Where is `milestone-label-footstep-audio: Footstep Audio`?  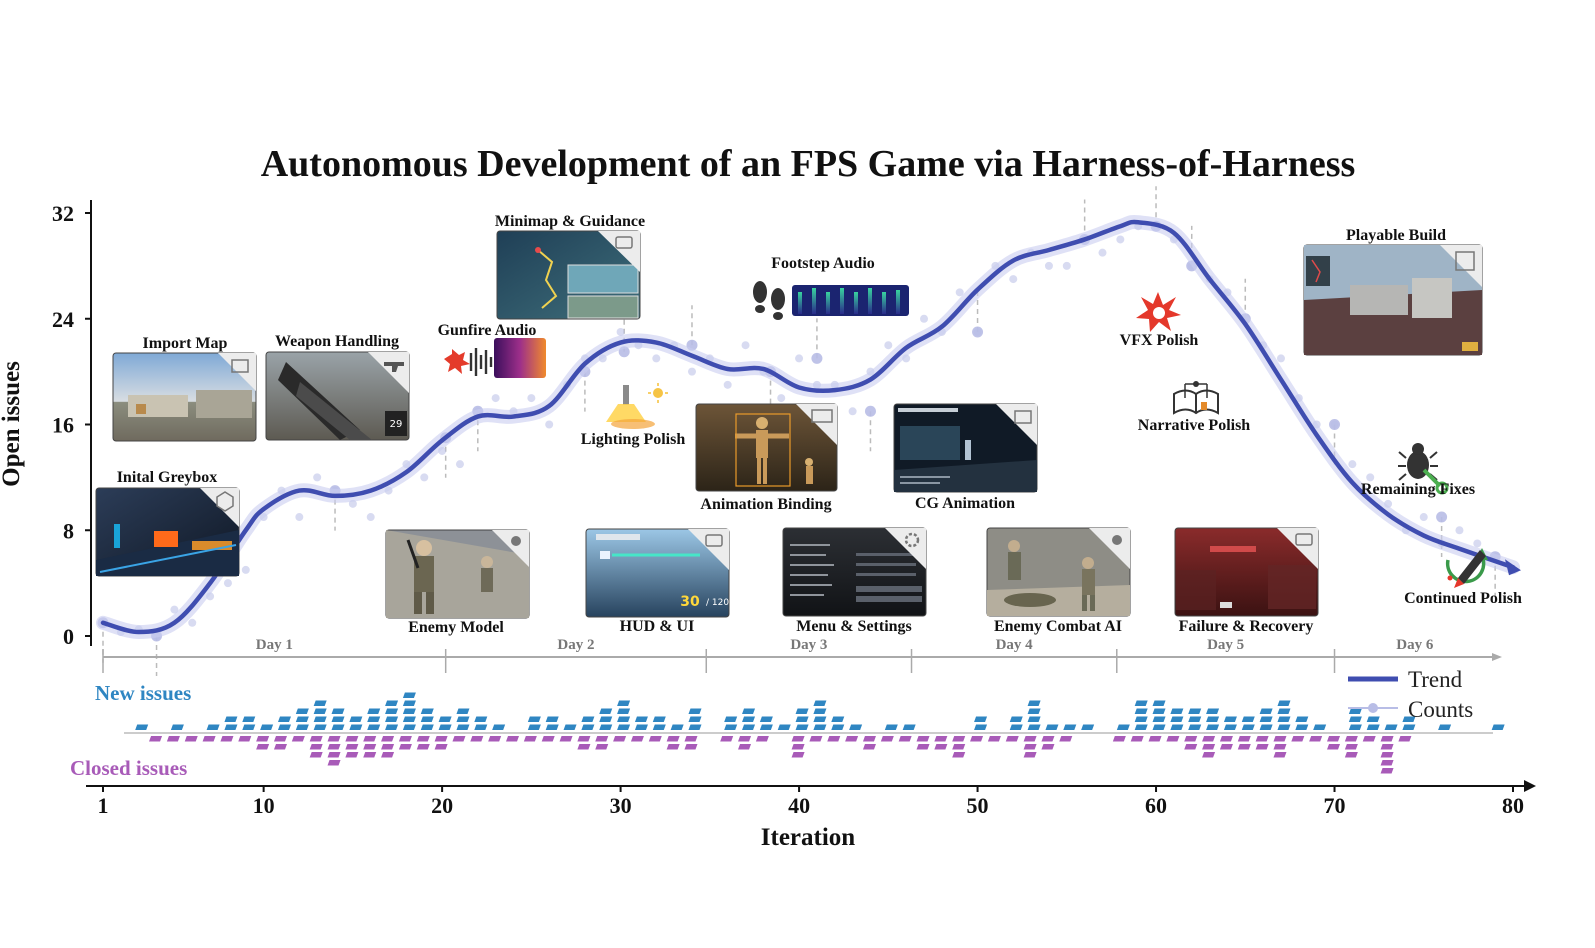
milestone-label-footstep-audio: Footstep Audio is located at coordinates (823, 263).